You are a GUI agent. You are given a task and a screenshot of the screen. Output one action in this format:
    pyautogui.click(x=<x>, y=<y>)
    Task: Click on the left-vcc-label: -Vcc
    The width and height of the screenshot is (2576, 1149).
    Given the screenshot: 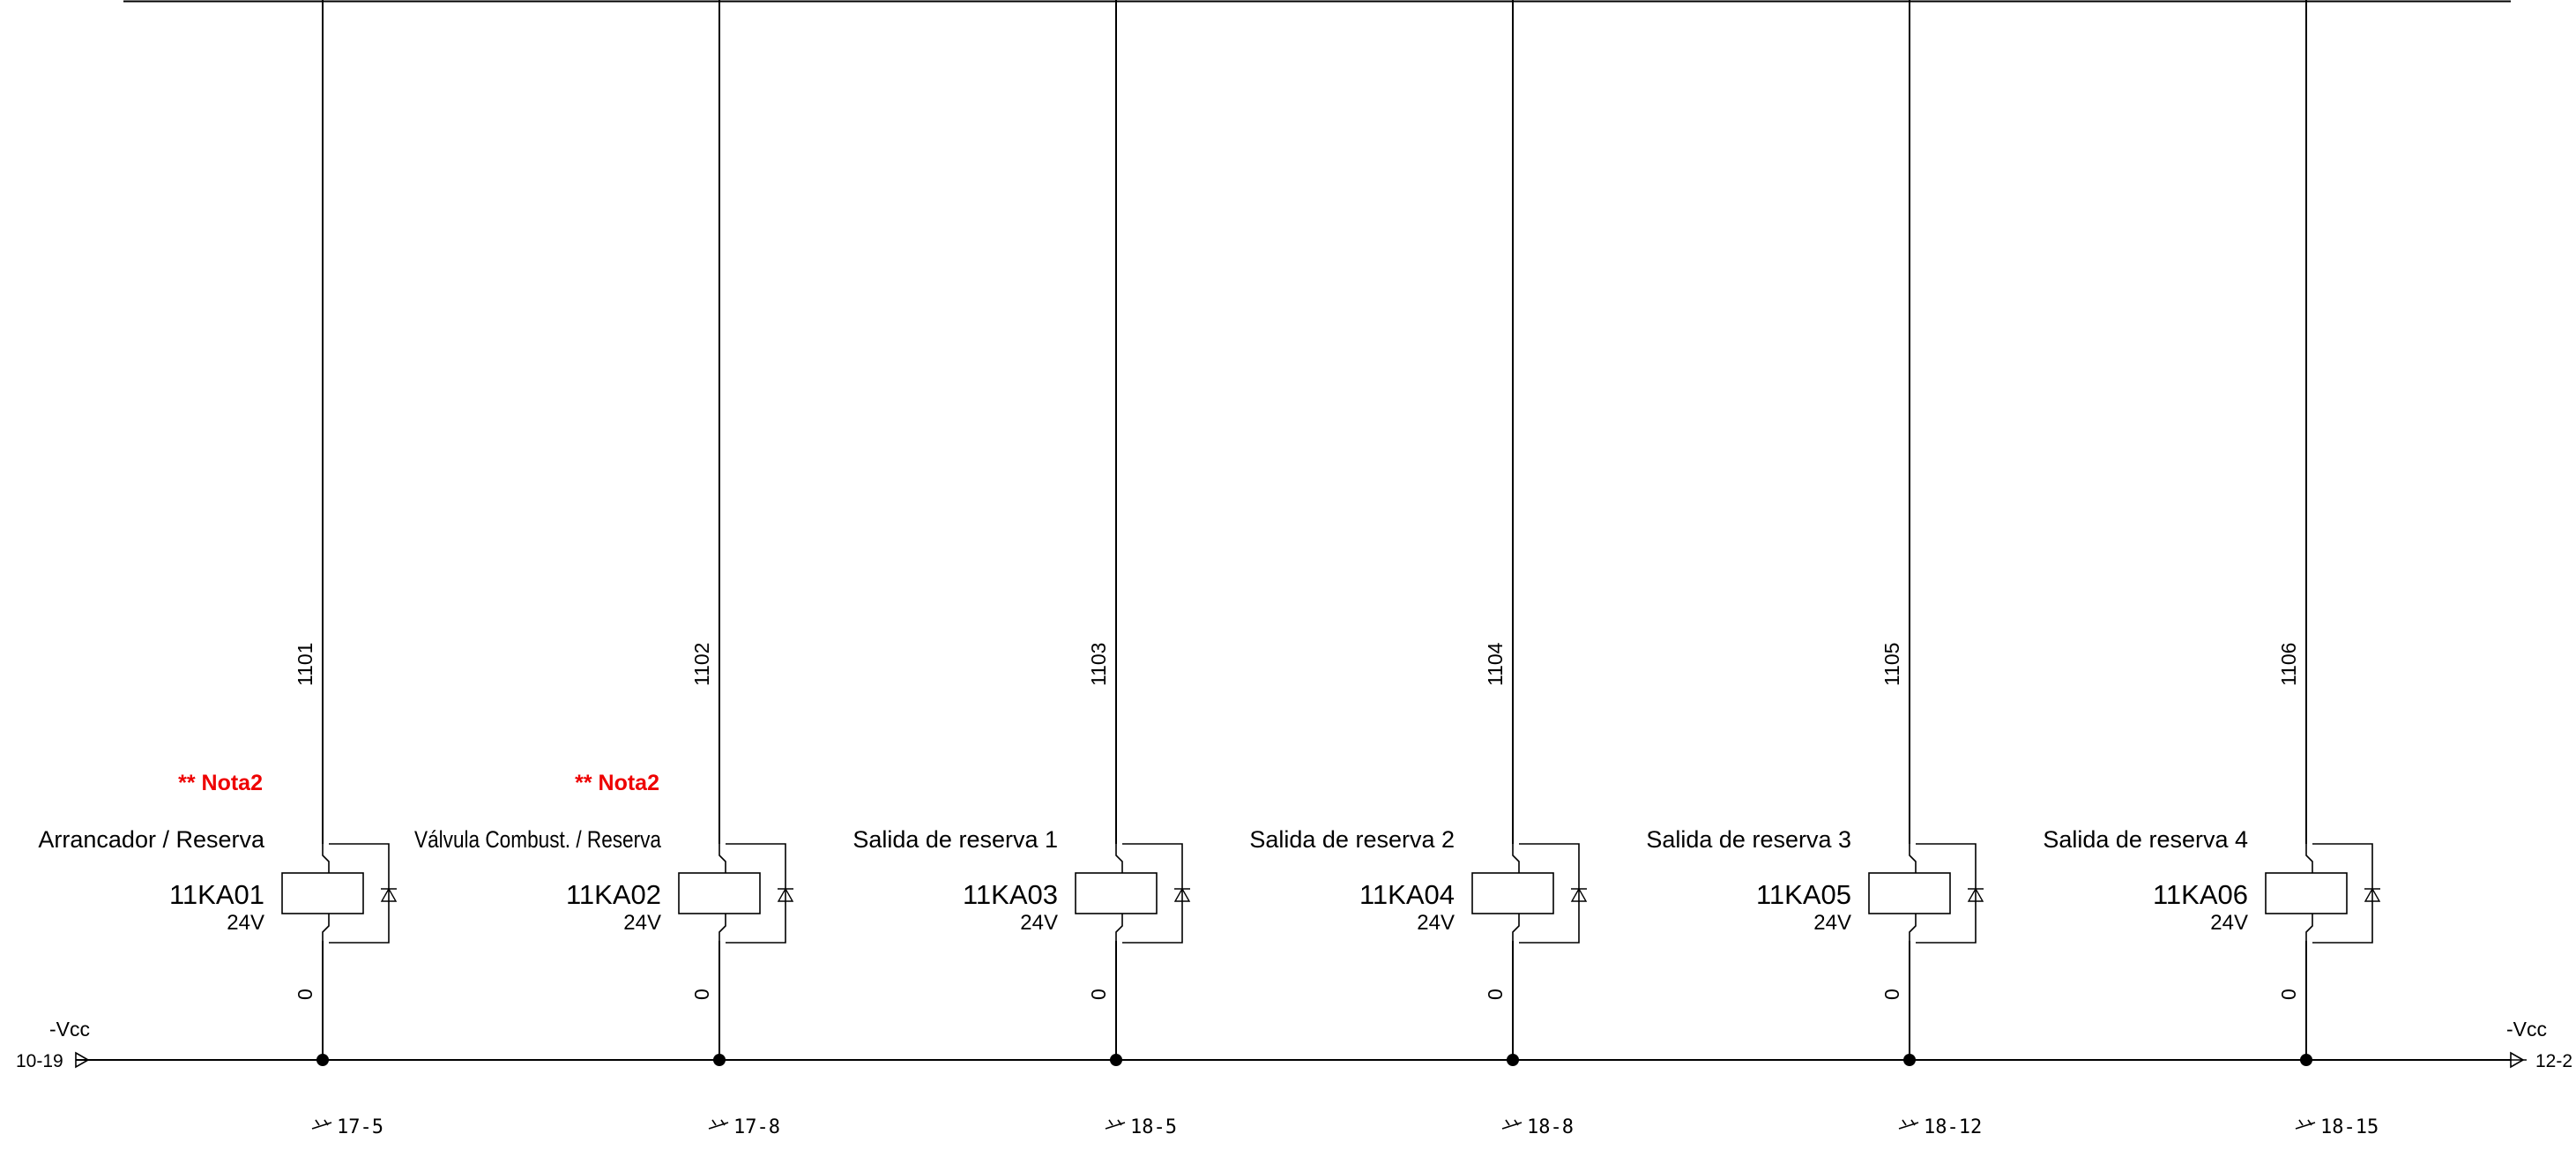 What is the action you would take?
    pyautogui.click(x=70, y=1029)
    